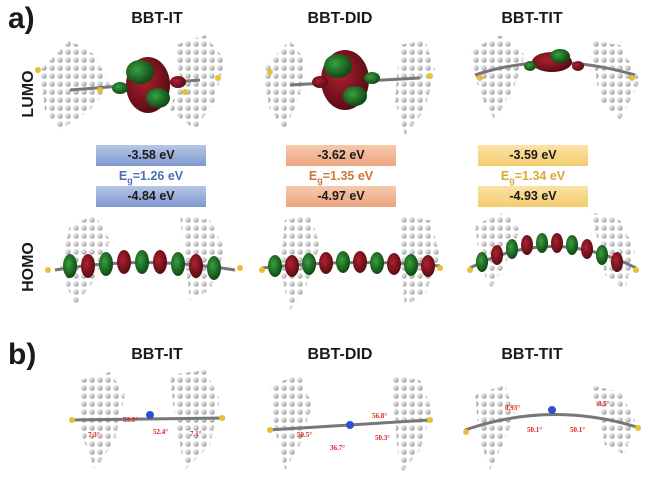 The height and width of the screenshot is (489, 650). What do you see at coordinates (21, 18) in the screenshot?
I see `panel-a-label: a)` at bounding box center [21, 18].